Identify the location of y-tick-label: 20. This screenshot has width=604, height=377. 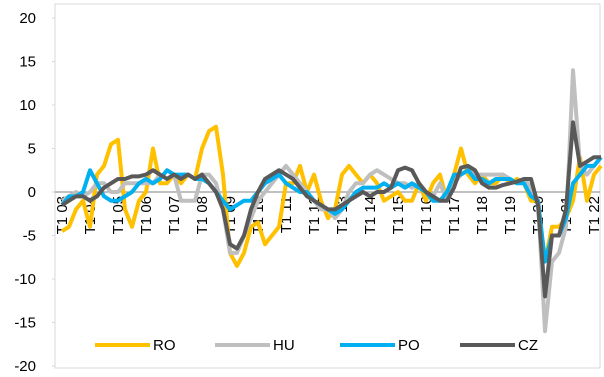
(27, 18).